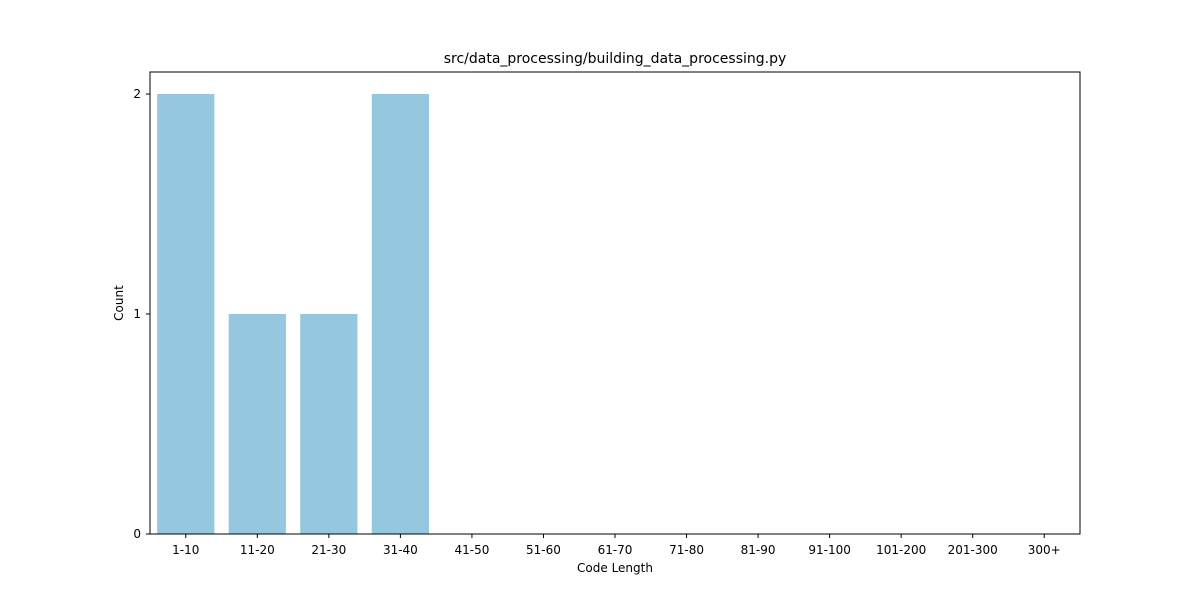  What do you see at coordinates (1044, 550) in the screenshot?
I see `x-tick-label: 300+` at bounding box center [1044, 550].